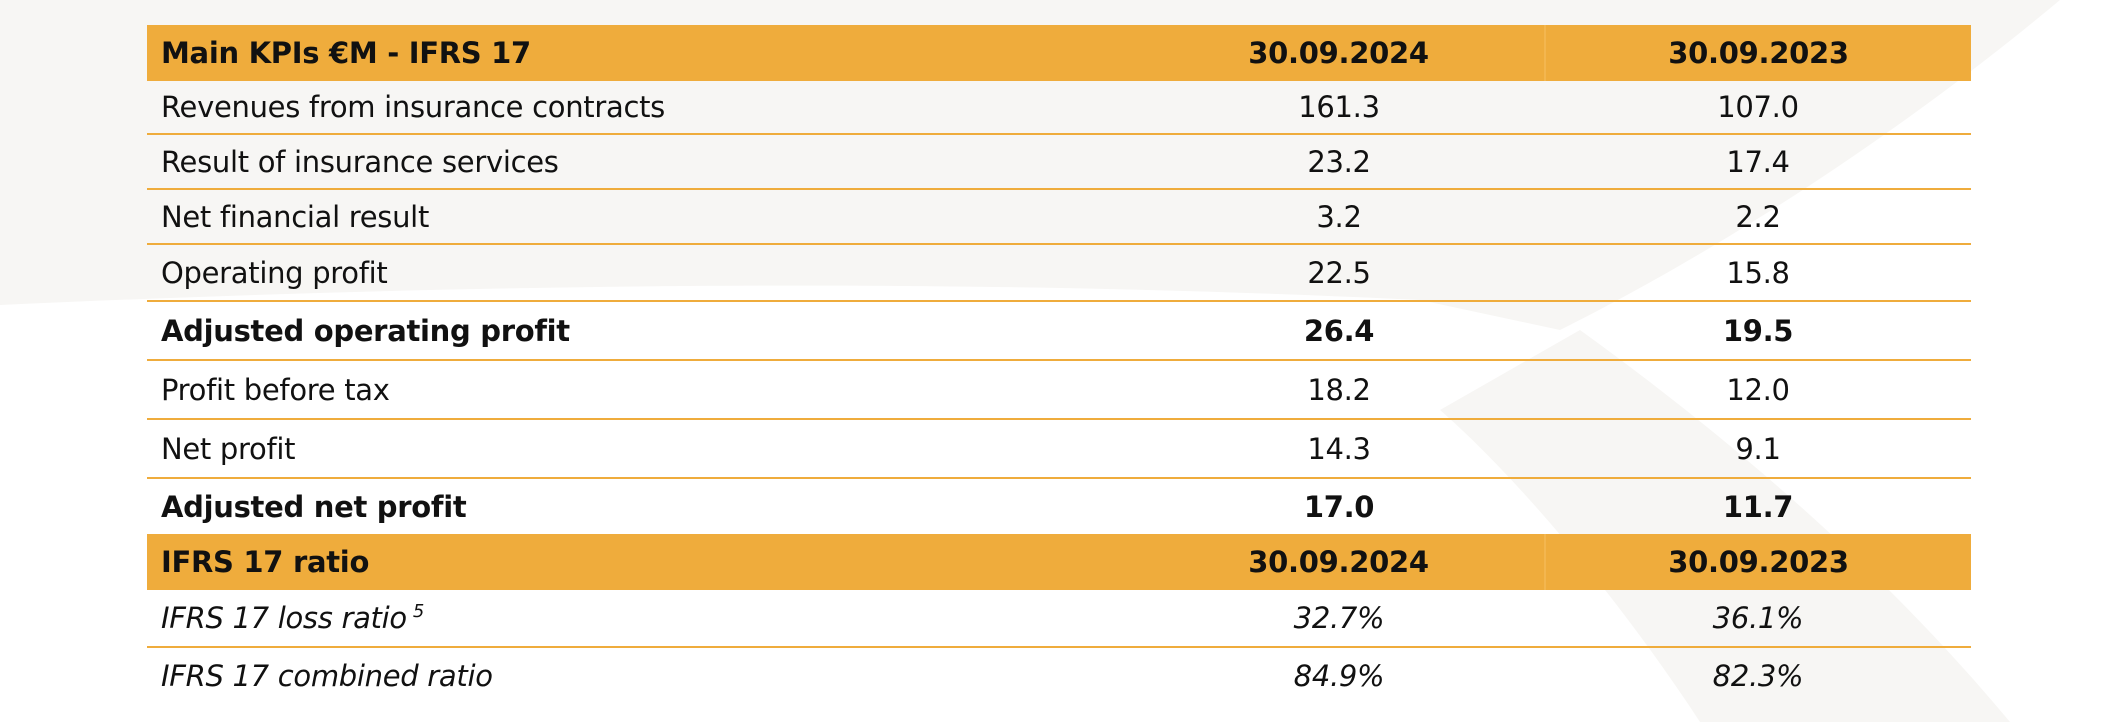  What do you see at coordinates (1339, 619) in the screenshot?
I see `row-value-2024: 32.7%` at bounding box center [1339, 619].